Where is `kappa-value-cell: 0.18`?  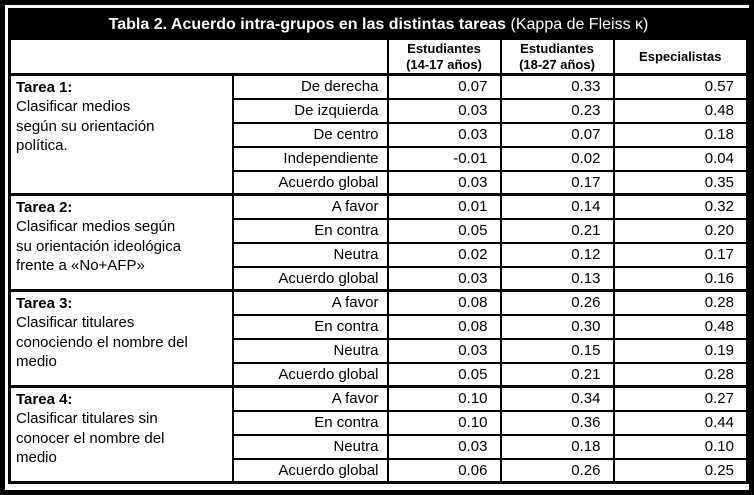 kappa-value-cell: 0.18 is located at coordinates (680, 134).